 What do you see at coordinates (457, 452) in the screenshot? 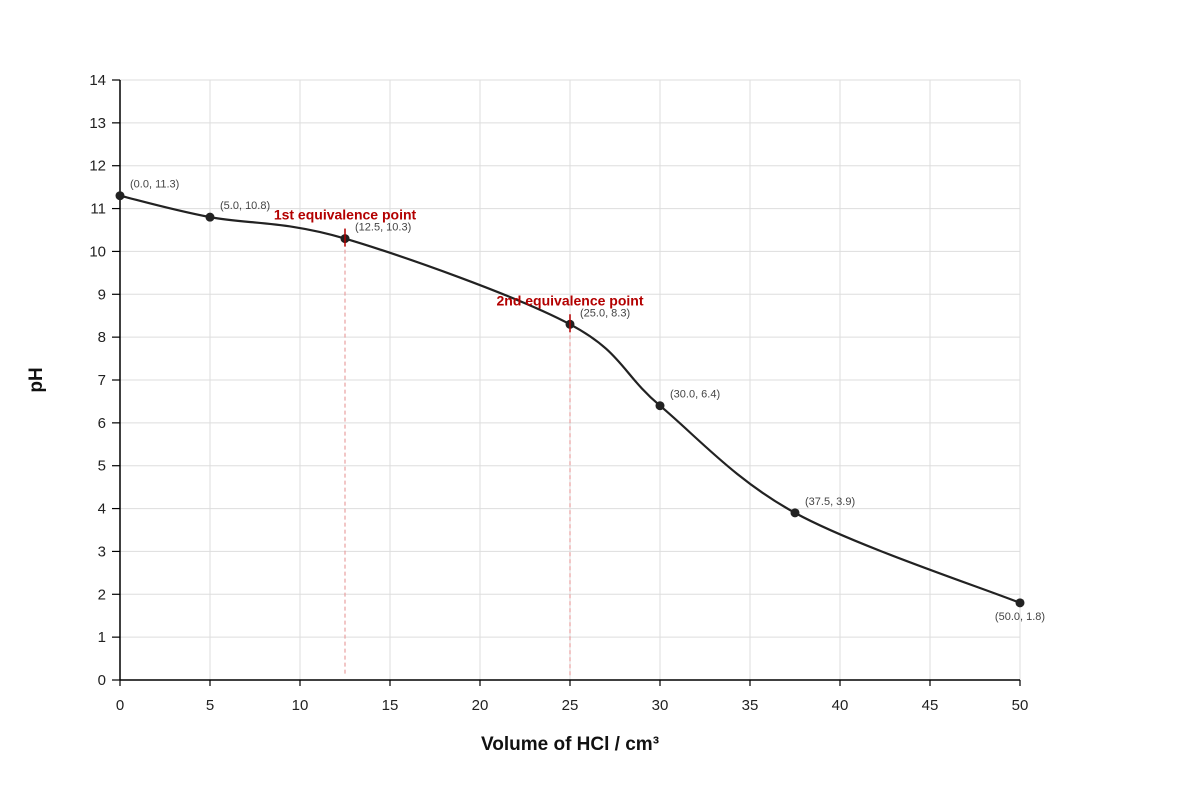
I see `equivalence-guides` at bounding box center [457, 452].